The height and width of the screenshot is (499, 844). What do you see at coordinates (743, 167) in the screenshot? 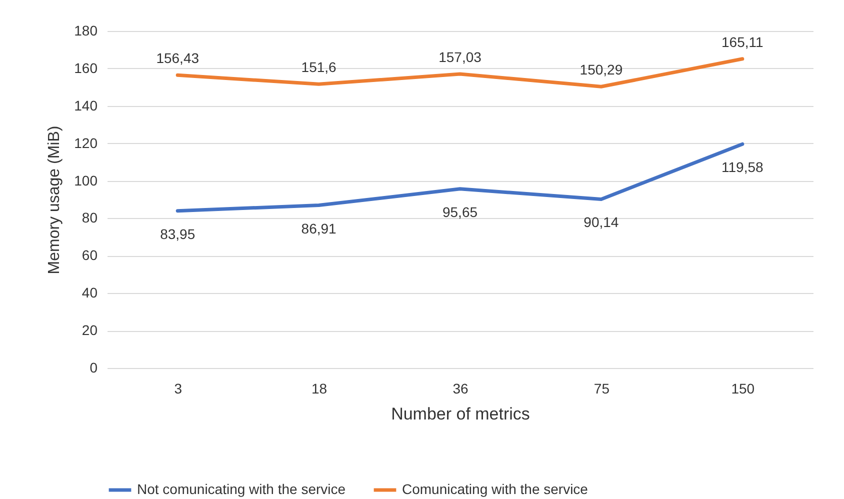
I see `data-label: 119,58` at bounding box center [743, 167].